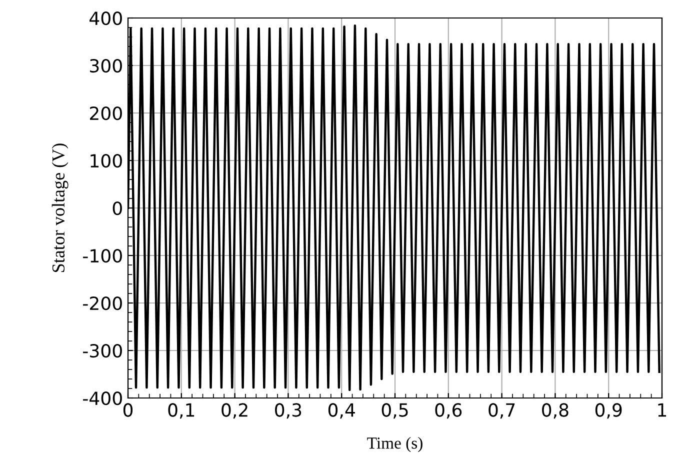 The height and width of the screenshot is (474, 674). What do you see at coordinates (106, 65) in the screenshot?
I see `y-tick-label: 300` at bounding box center [106, 65].